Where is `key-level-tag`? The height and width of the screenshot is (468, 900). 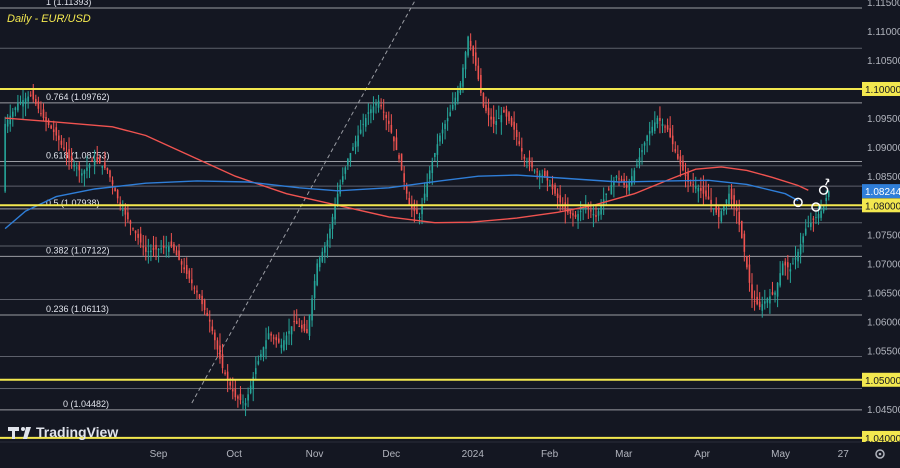
key-level-tag is located at coordinates (881, 205).